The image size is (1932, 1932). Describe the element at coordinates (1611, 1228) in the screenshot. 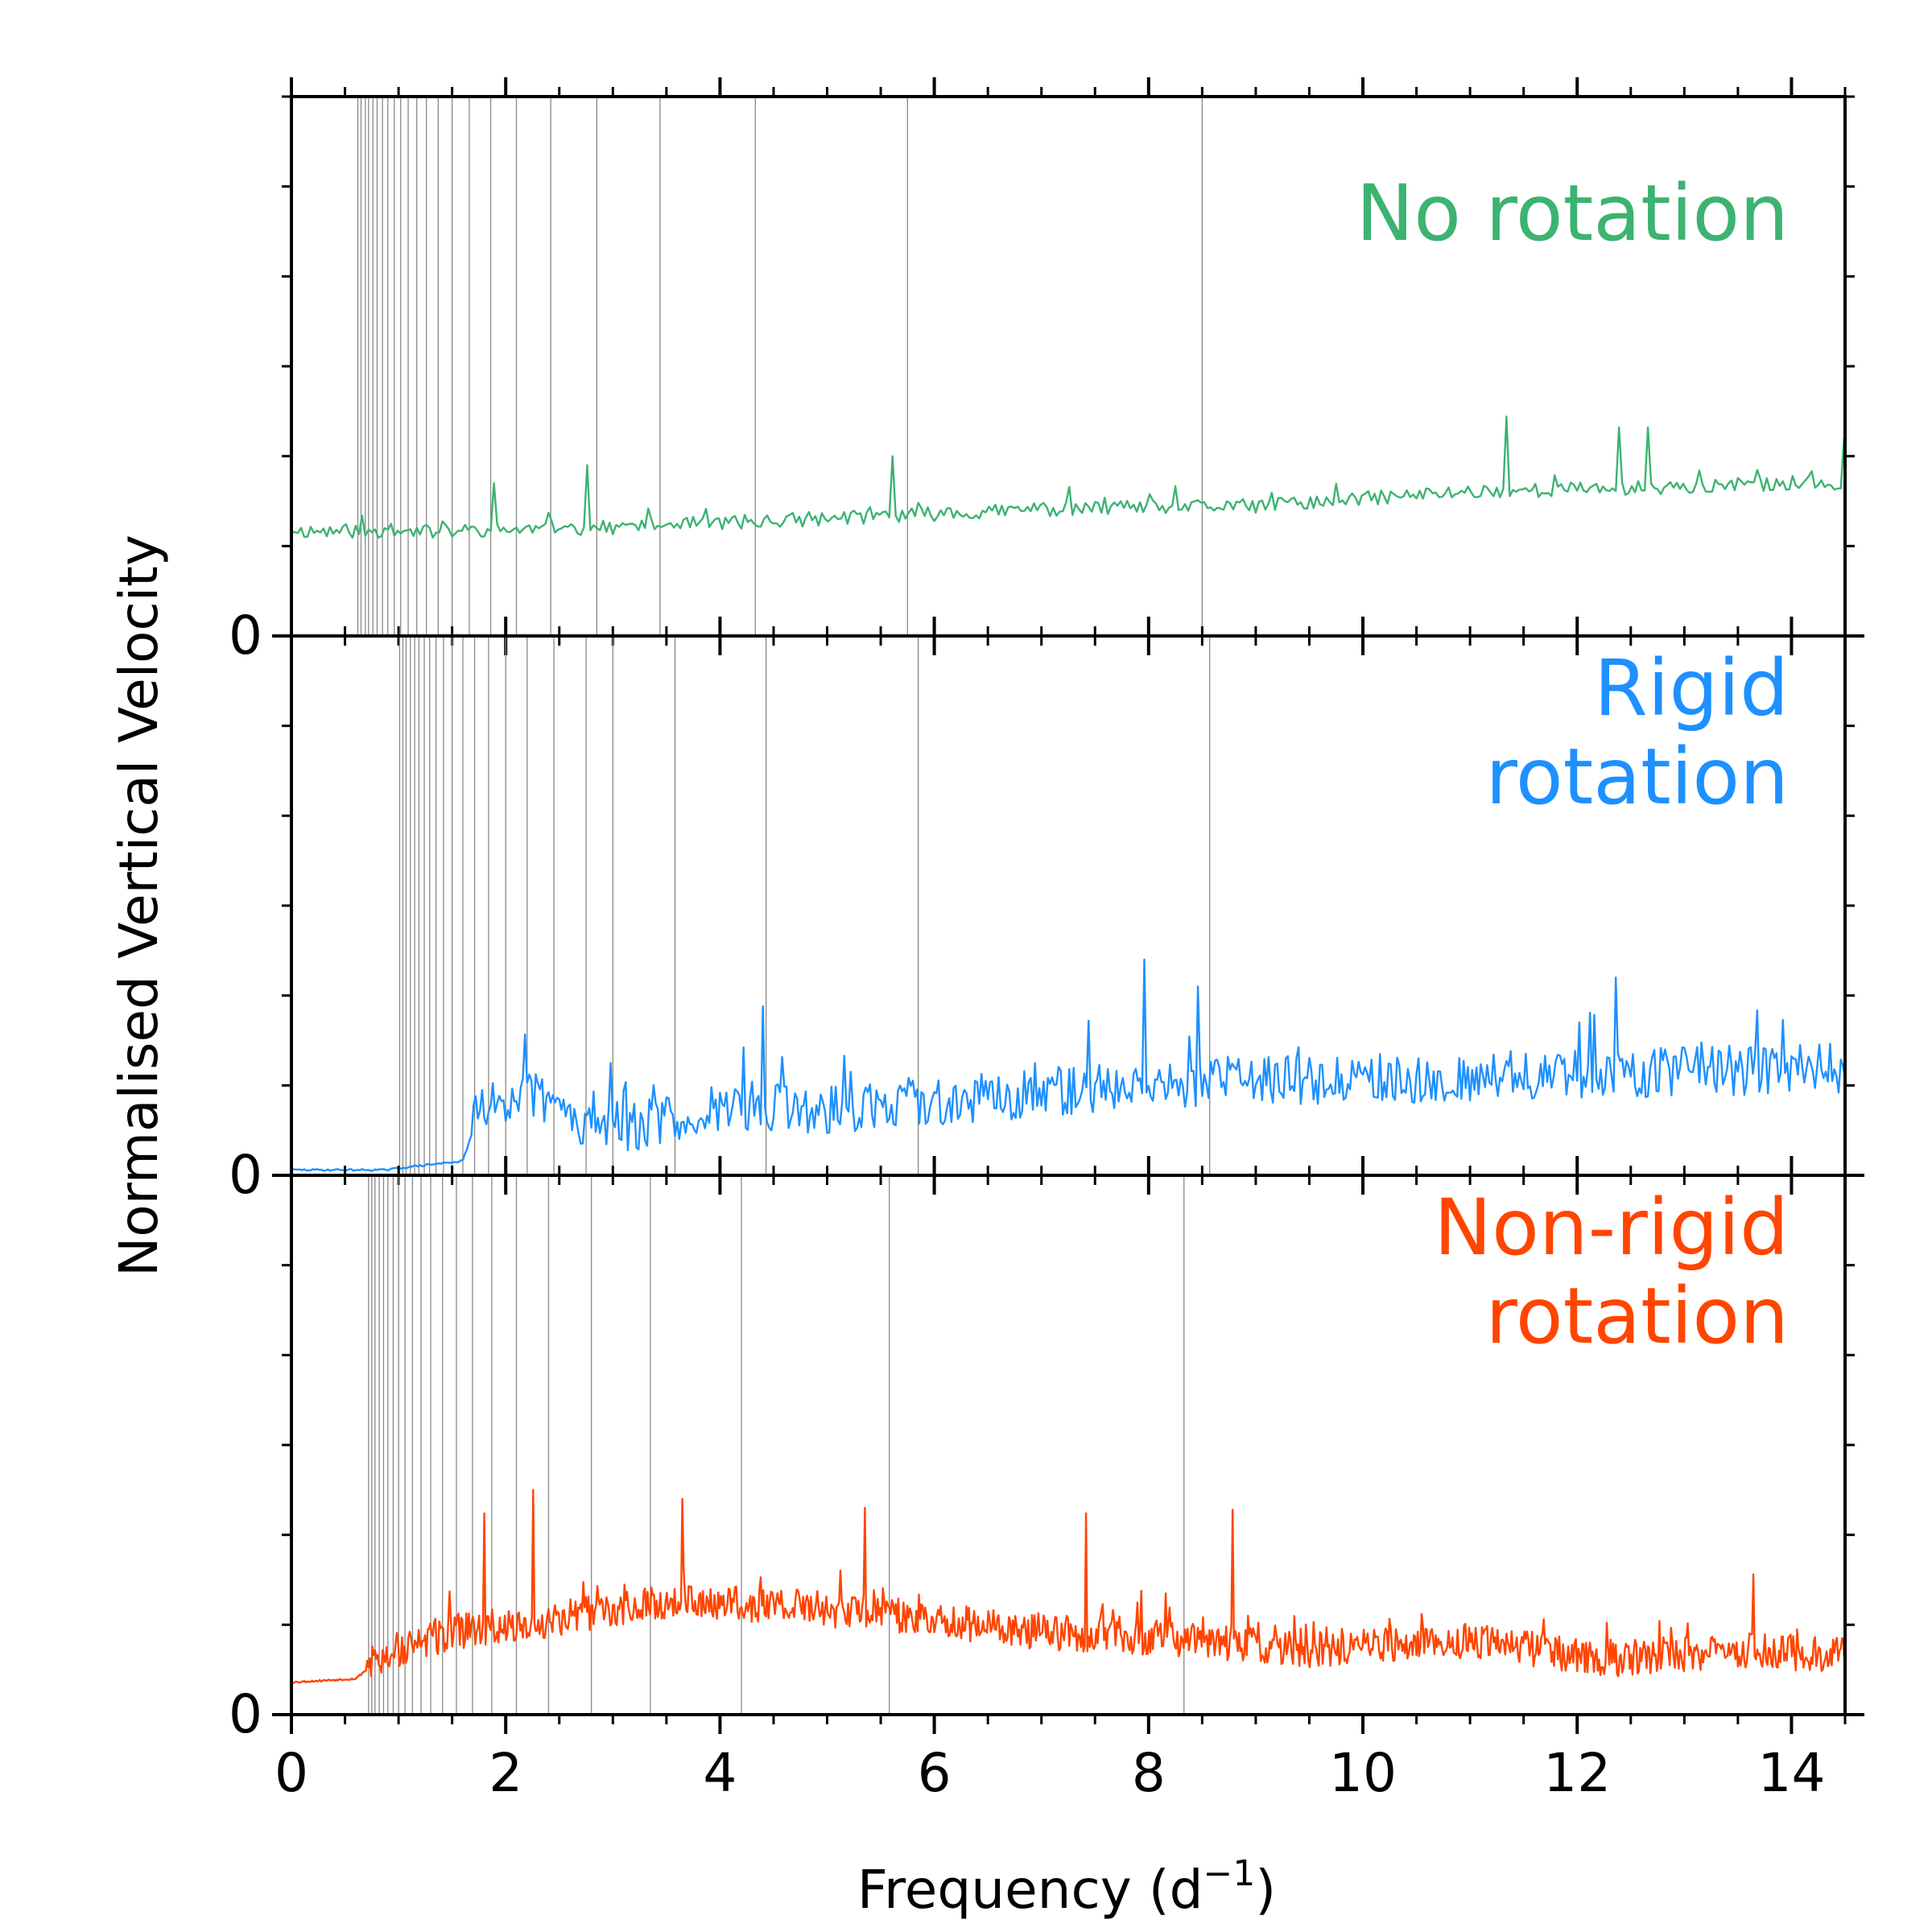

I see `panel-annotation: Non-rigid` at that location.